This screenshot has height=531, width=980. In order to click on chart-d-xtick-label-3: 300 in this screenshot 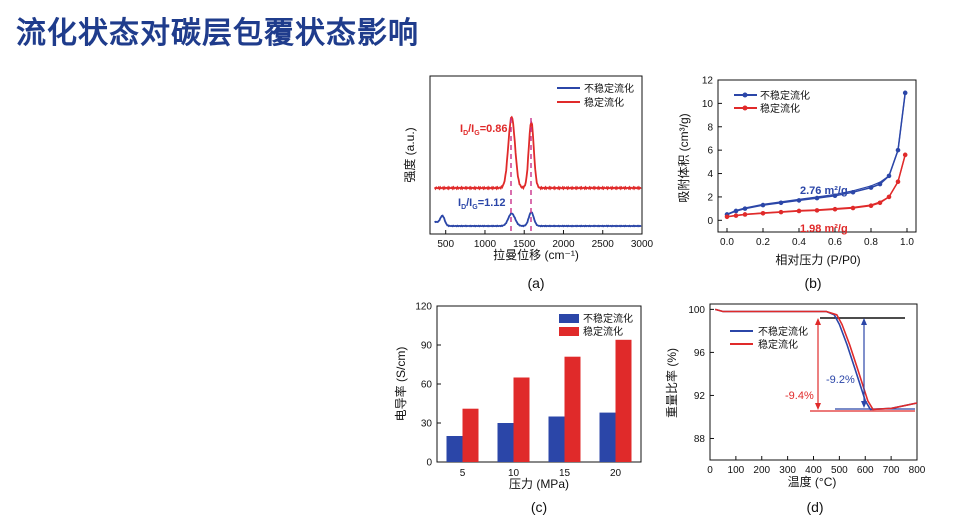, I will do `click(787, 470)`.